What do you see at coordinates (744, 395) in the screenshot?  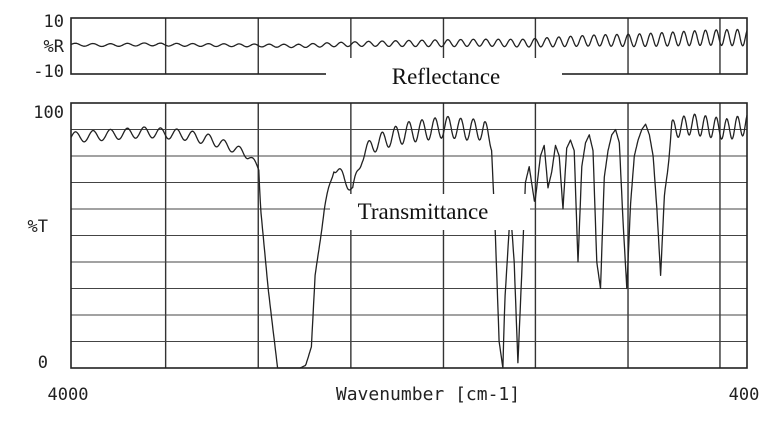 I see `xtick-end: 400` at bounding box center [744, 395].